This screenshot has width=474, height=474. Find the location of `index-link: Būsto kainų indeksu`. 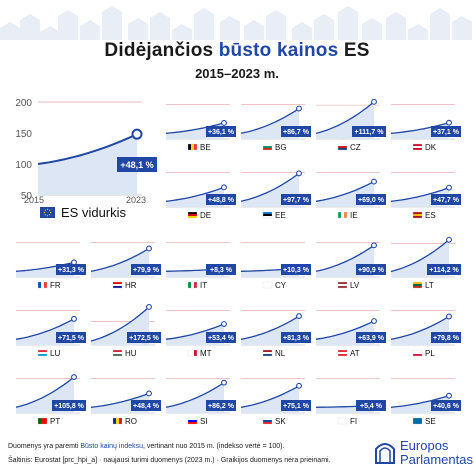

index-link: Būsto kainų indeksu is located at coordinates (112, 446).